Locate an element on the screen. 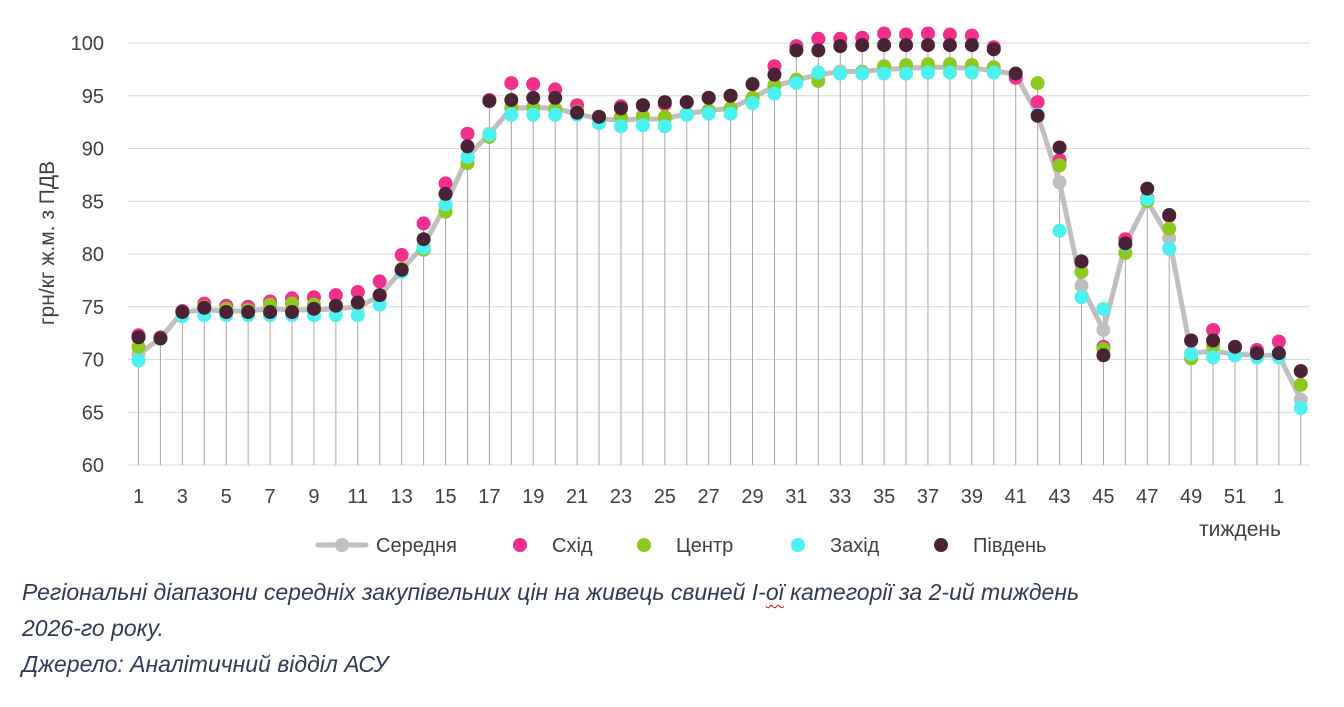  legend-label: Південь is located at coordinates (1009, 546).